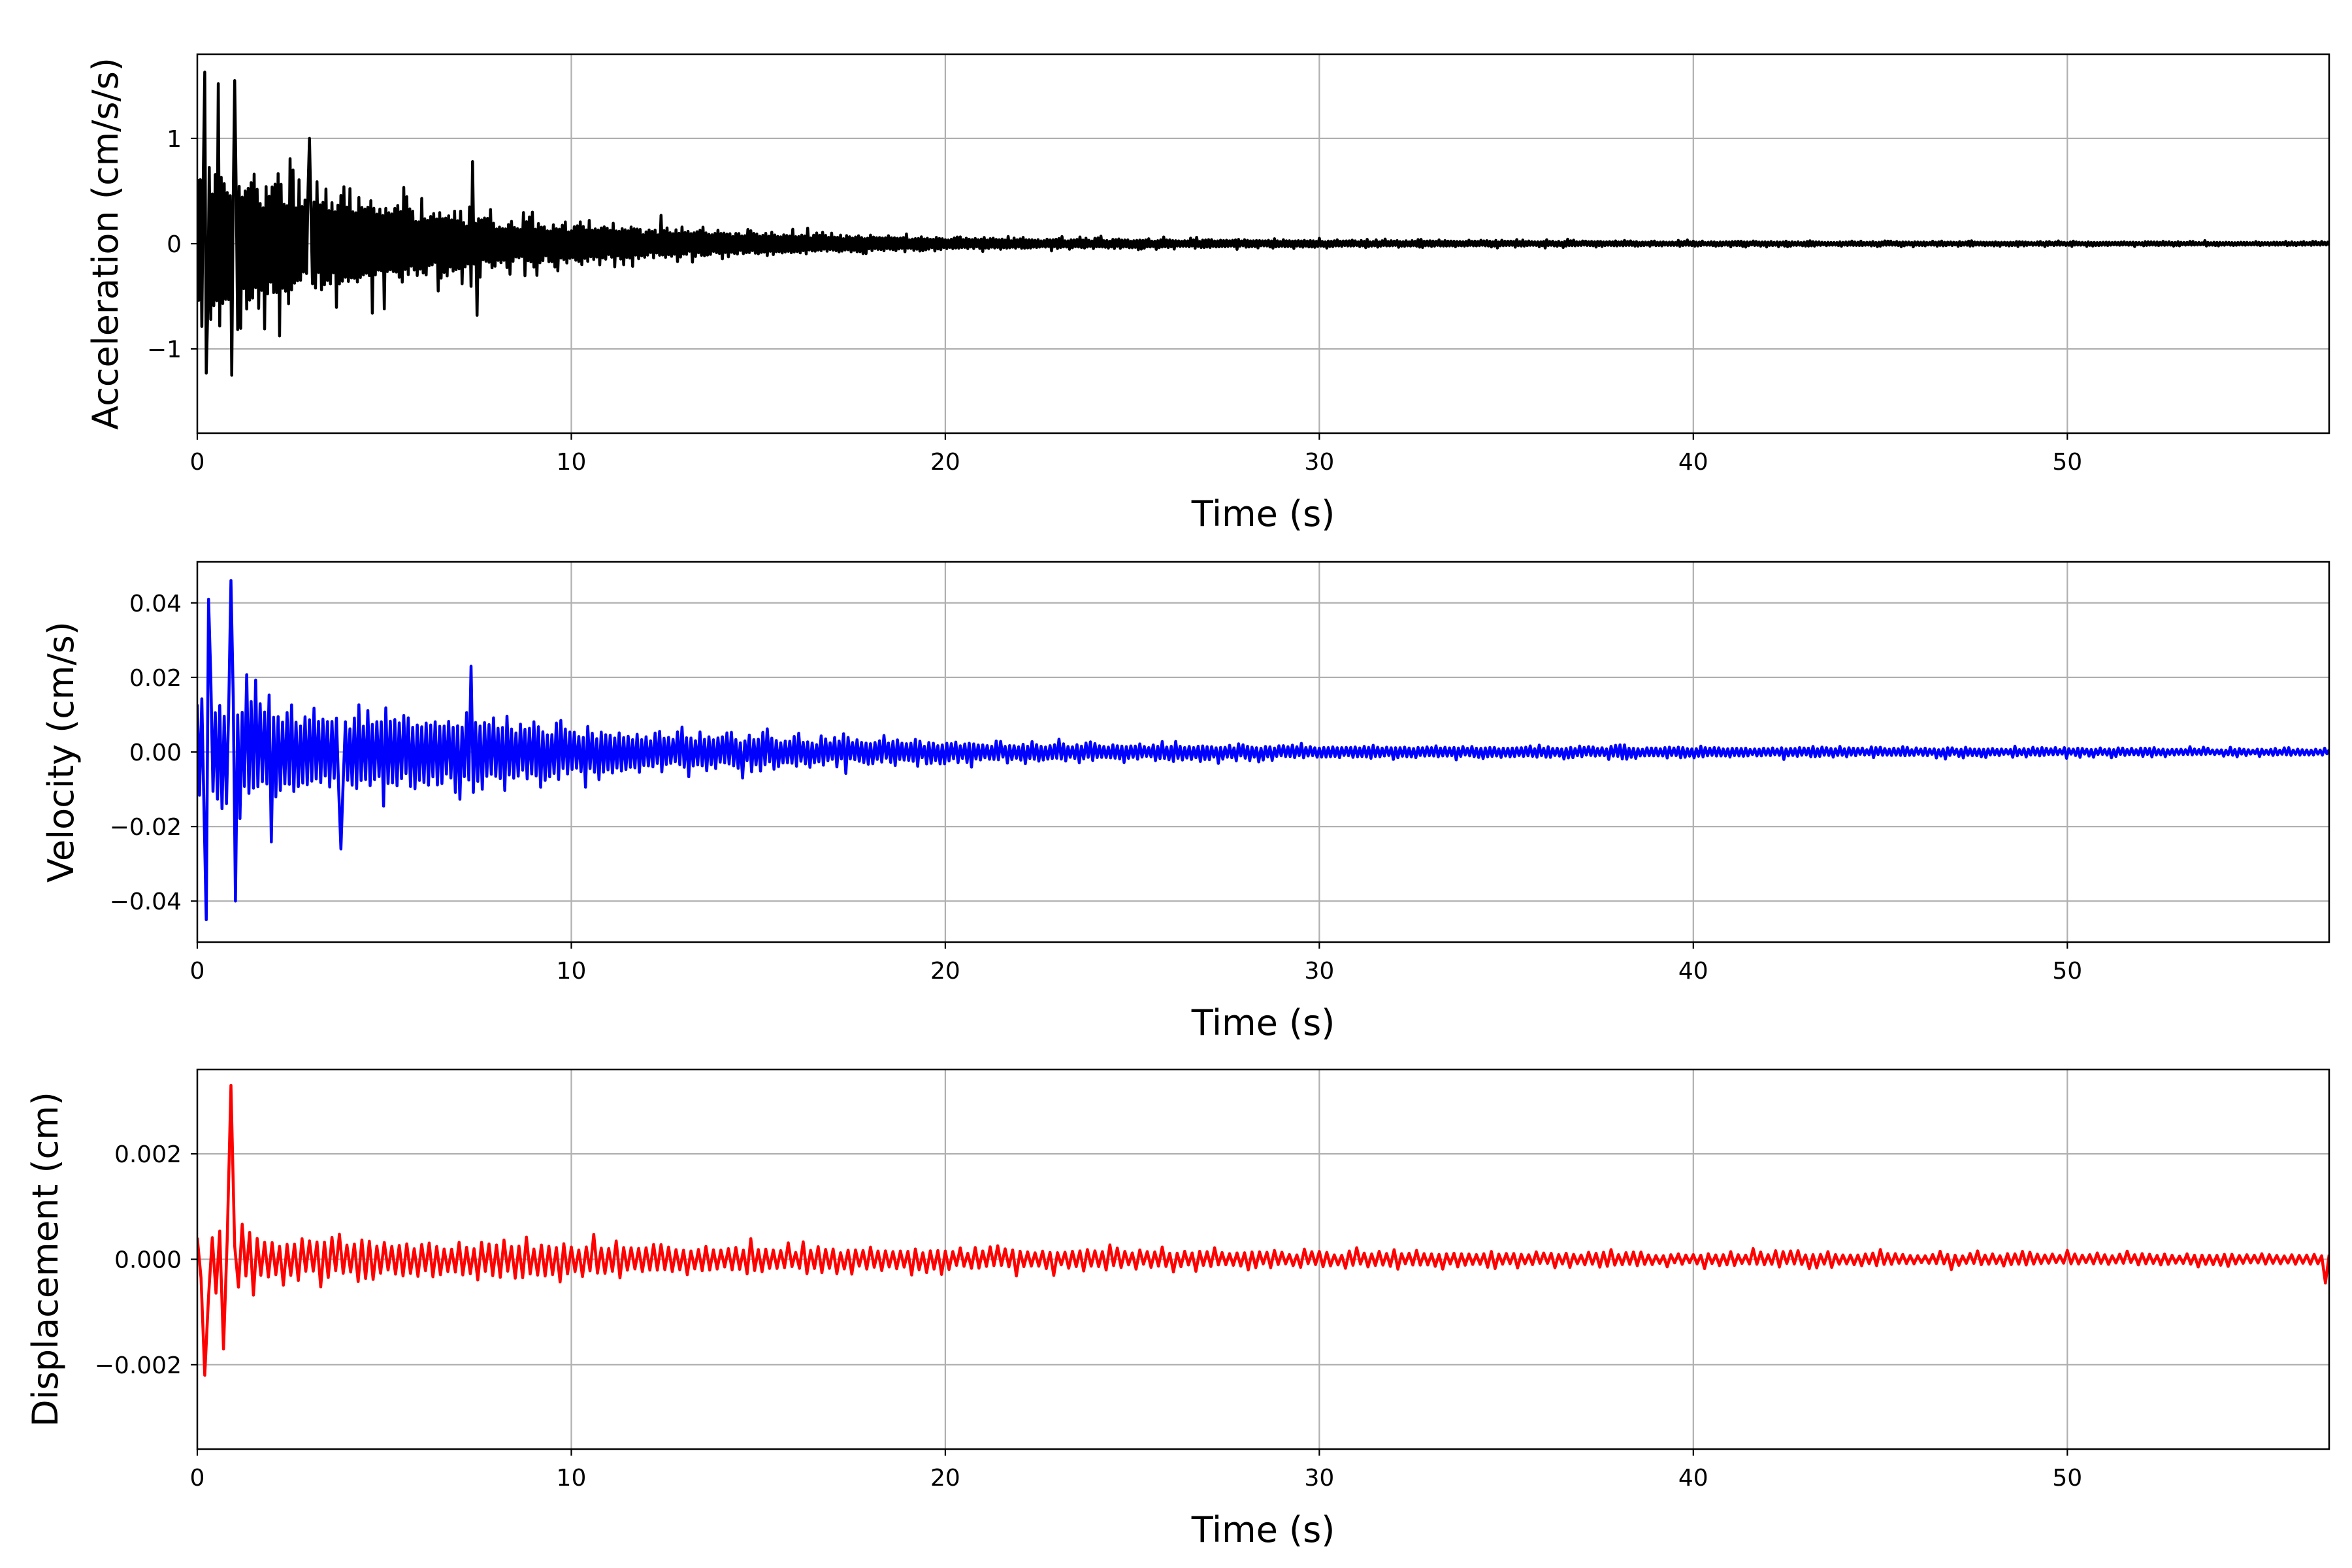  What do you see at coordinates (148, 1154) in the screenshot?
I see `y-tick-label: 0.002` at bounding box center [148, 1154].